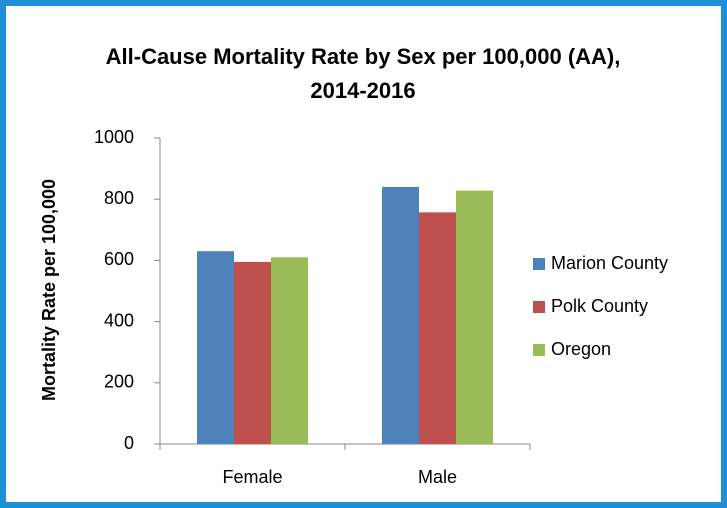  What do you see at coordinates (119, 382) in the screenshot?
I see `y-tick-label: 200` at bounding box center [119, 382].